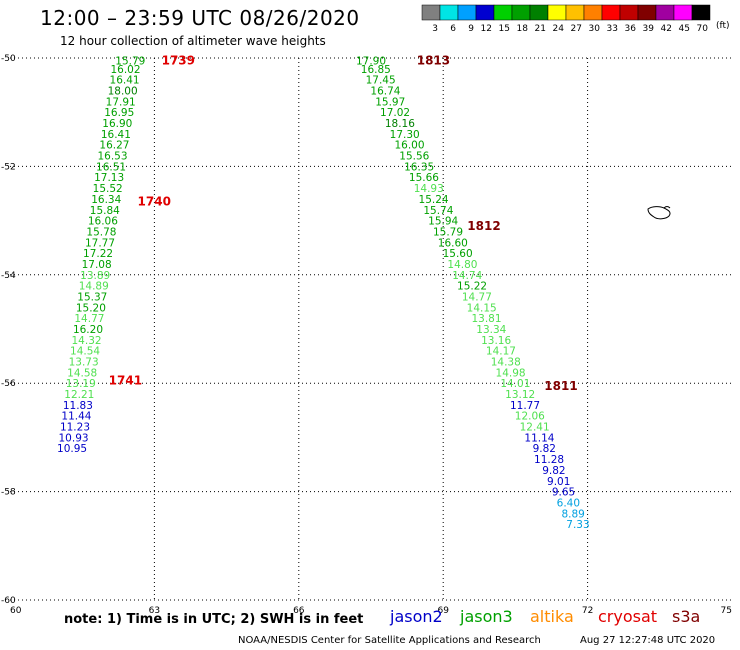 This screenshot has width=740, height=650. Describe the element at coordinates (435, 29) in the screenshot. I see `color-scale-tick: 3` at that location.